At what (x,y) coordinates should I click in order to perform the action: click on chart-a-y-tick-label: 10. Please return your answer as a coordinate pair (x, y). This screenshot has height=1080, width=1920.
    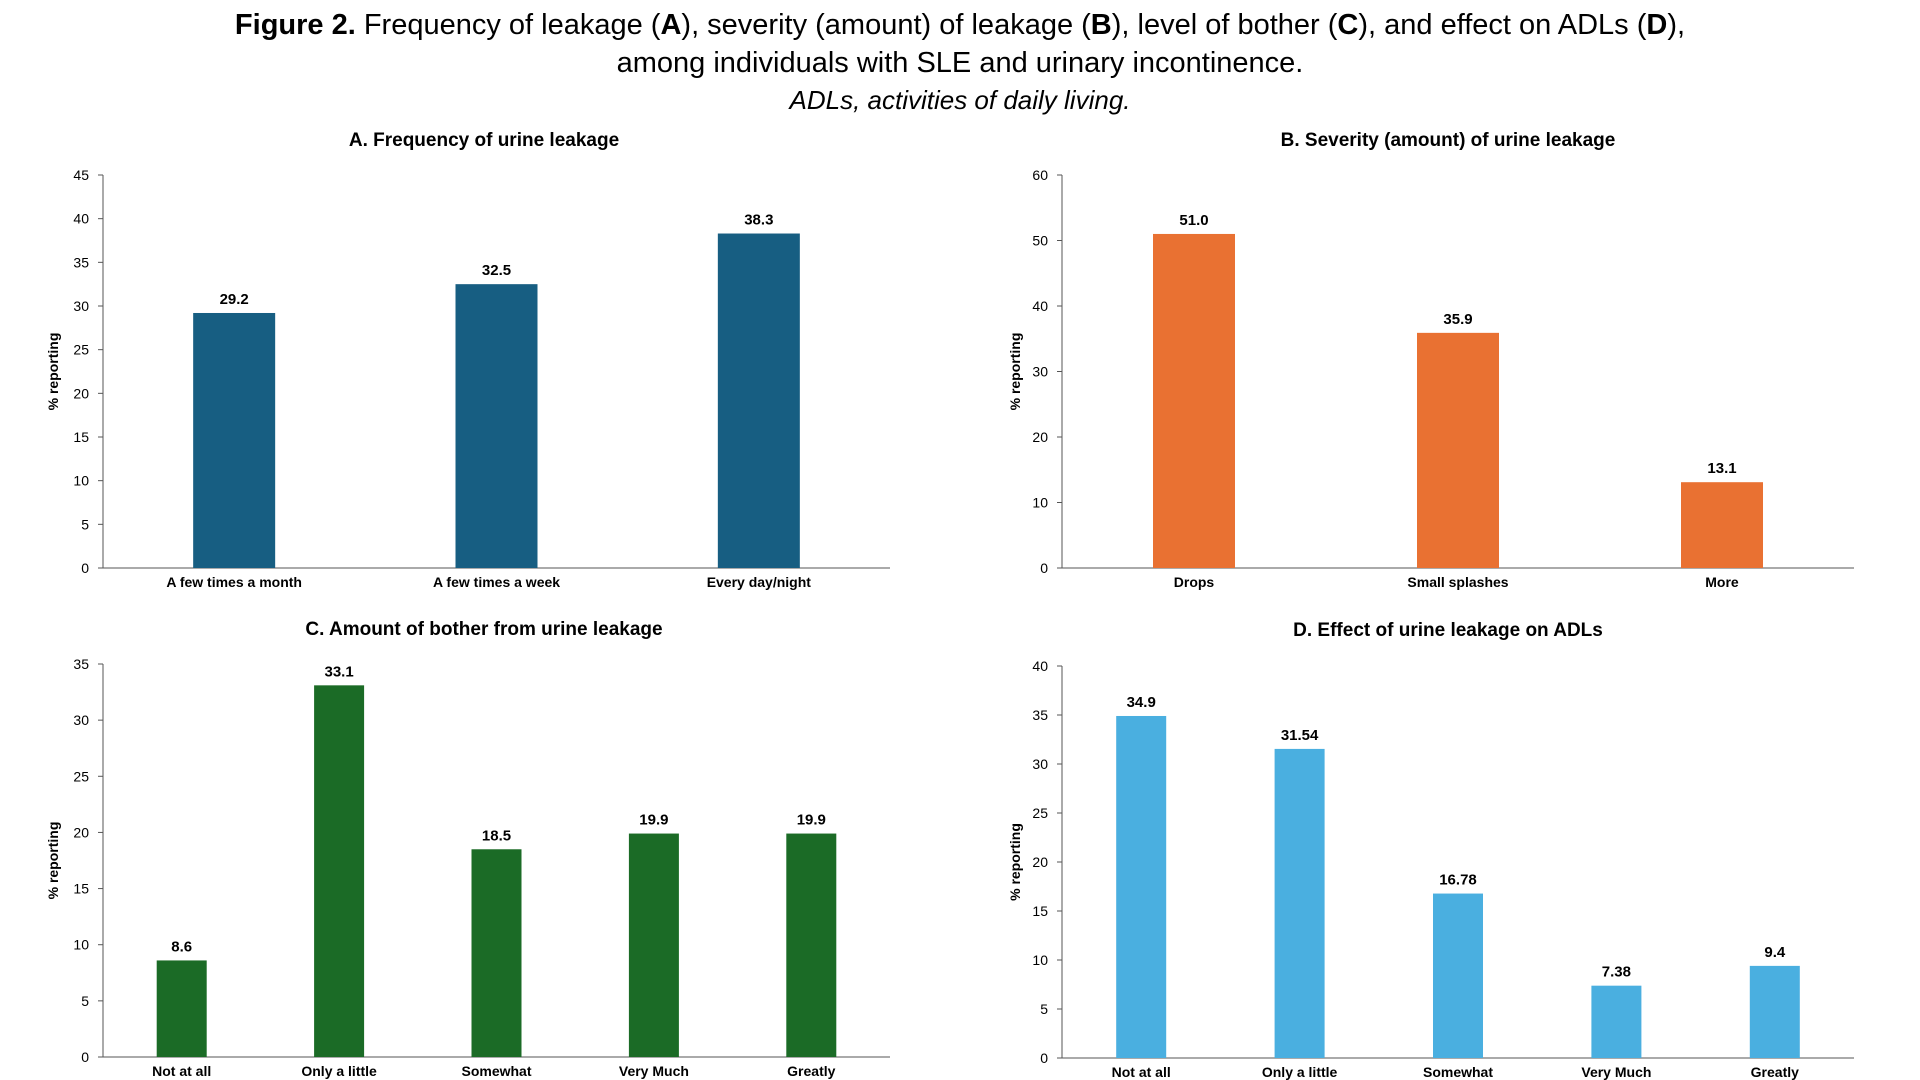
    Looking at the image, I should click on (81, 481).